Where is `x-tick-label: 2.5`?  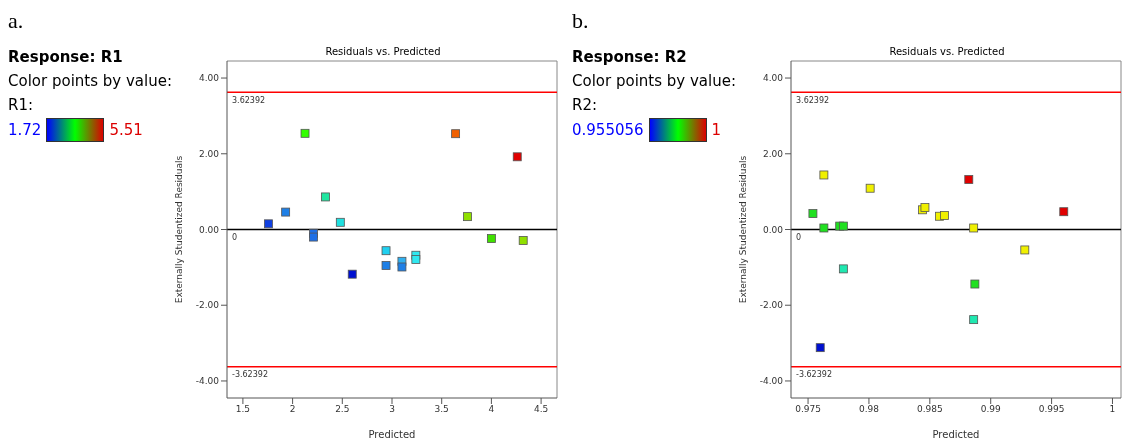 x-tick-label: 2.5 is located at coordinates (342, 409).